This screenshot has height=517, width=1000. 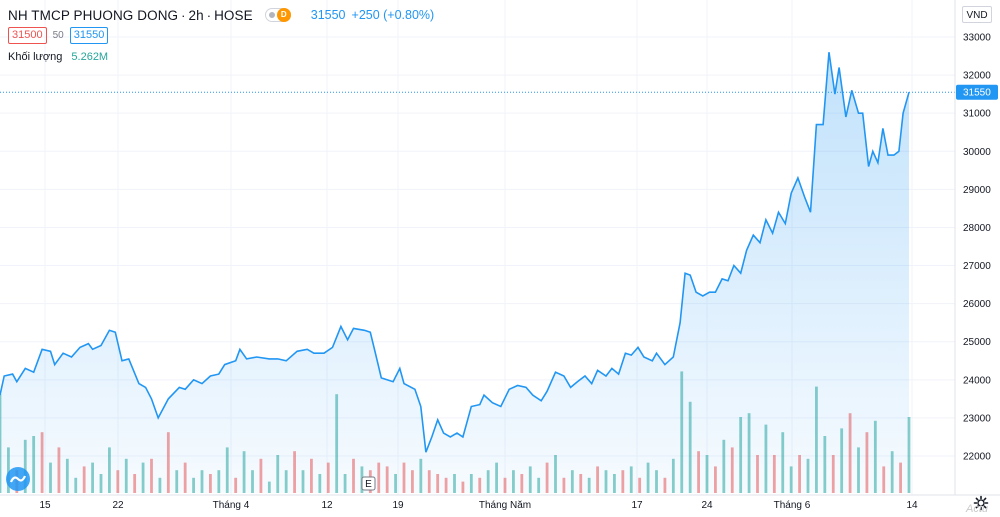 What do you see at coordinates (233, 15) in the screenshot?
I see `exchange-label: HOSE` at bounding box center [233, 15].